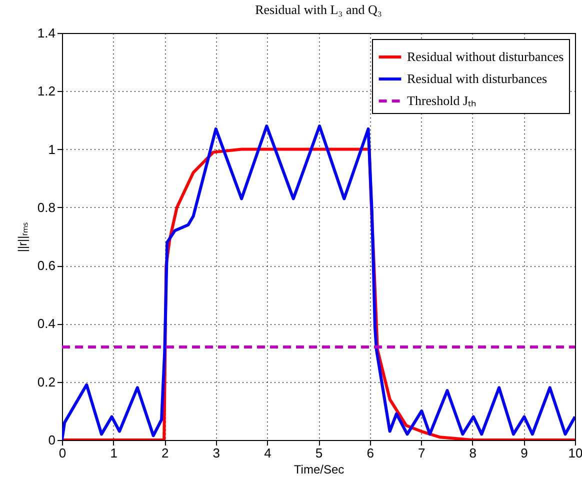  I want to click on x-tick-label: 6, so click(370, 453).